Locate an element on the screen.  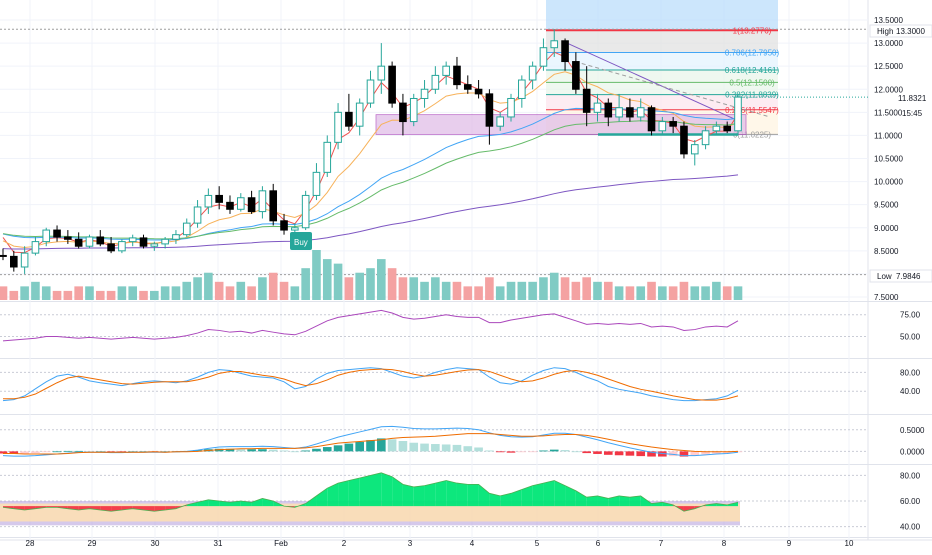
time-tick-label: 29 is located at coordinates (92, 543).